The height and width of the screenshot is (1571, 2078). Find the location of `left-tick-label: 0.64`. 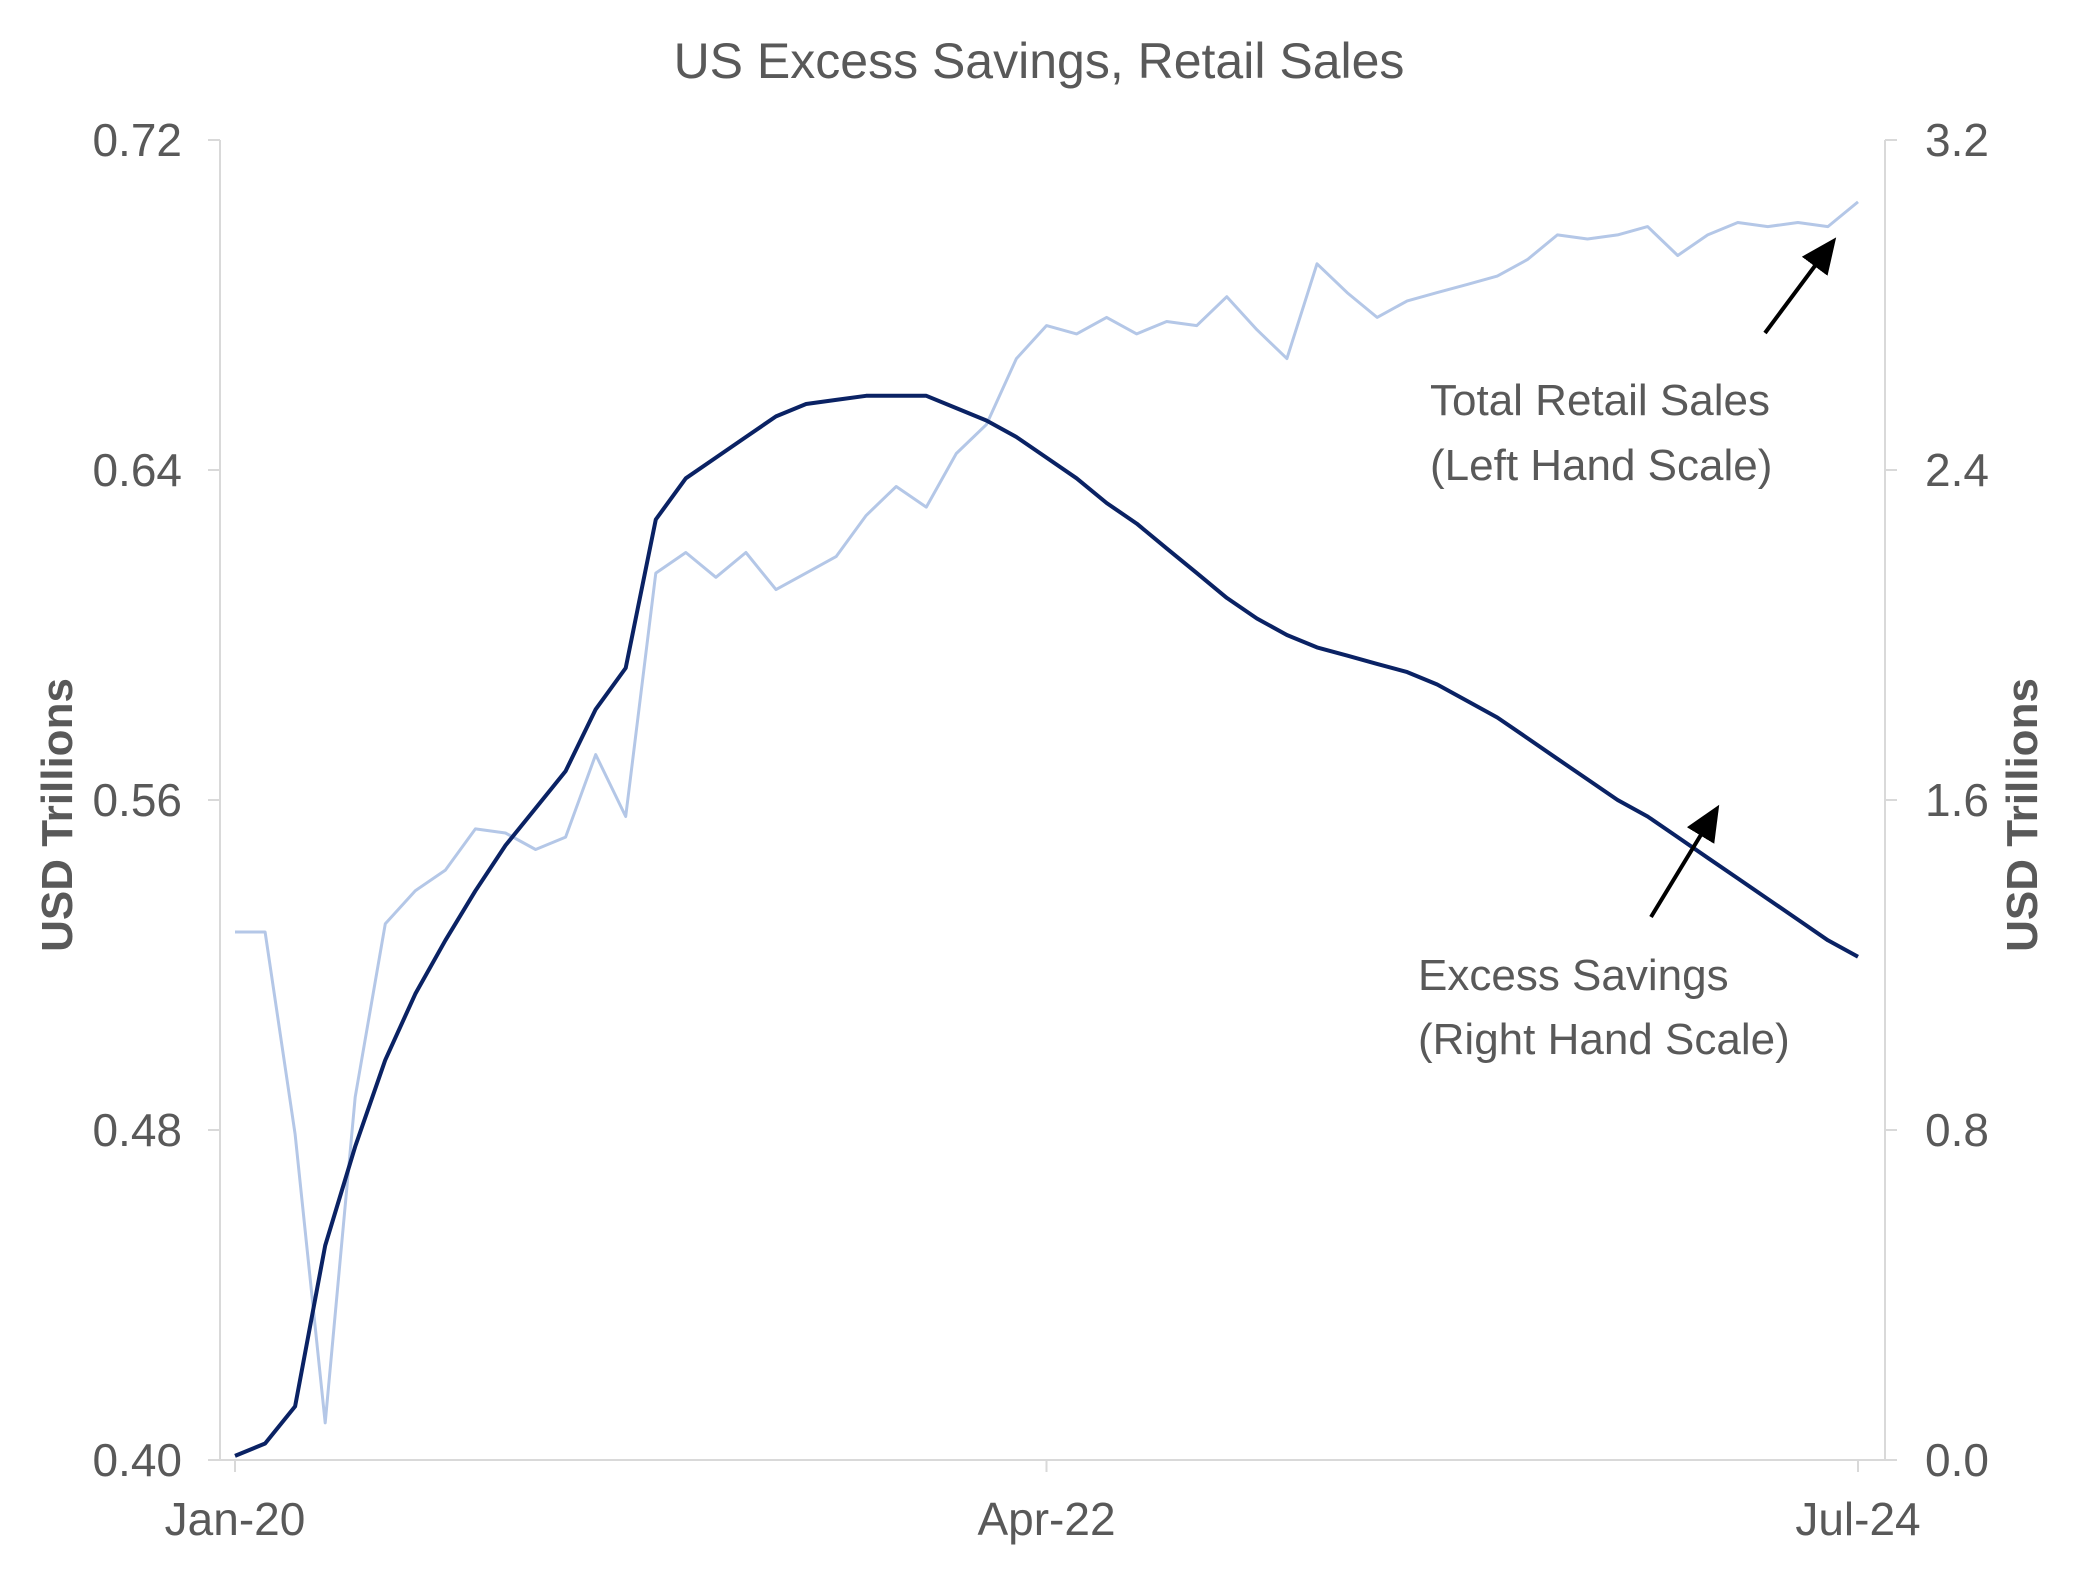

left-tick-label: 0.64 is located at coordinates (137, 470).